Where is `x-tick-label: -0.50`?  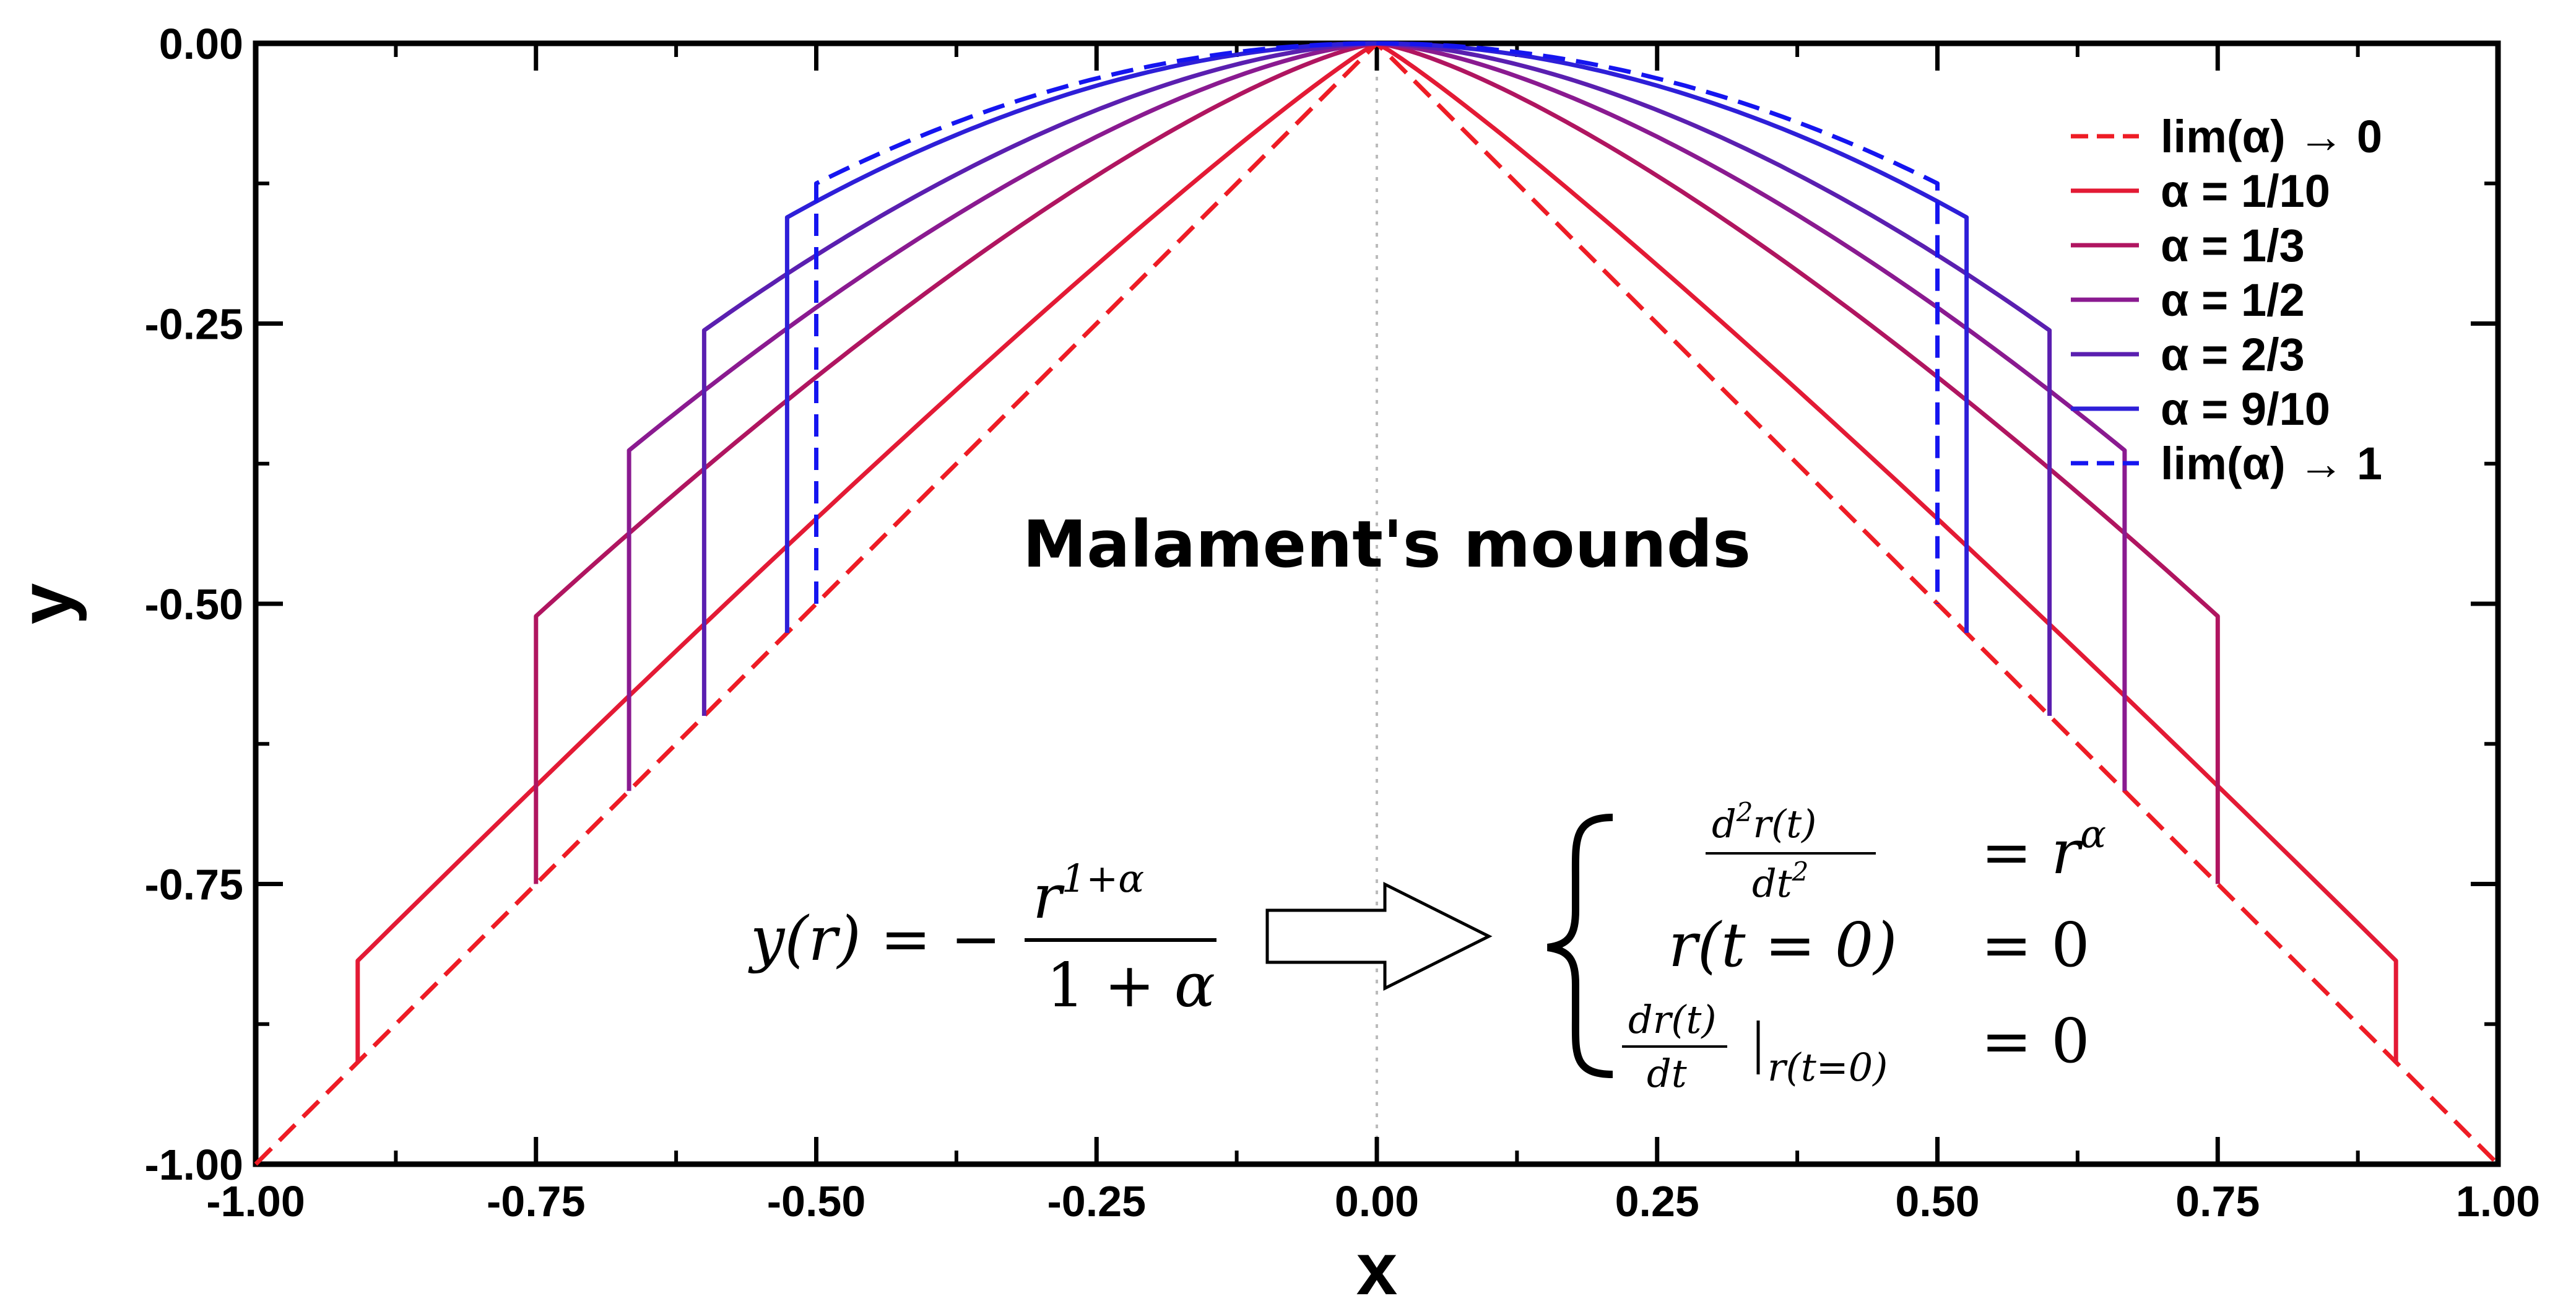
x-tick-label: -0.50 is located at coordinates (816, 1201).